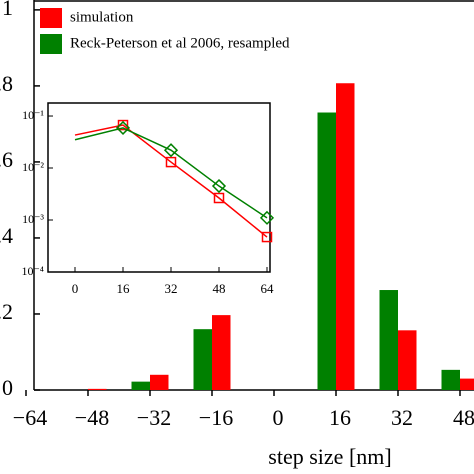 The image size is (474, 474). What do you see at coordinates (7, 387) in the screenshot?
I see `y-tick-label: 0` at bounding box center [7, 387].